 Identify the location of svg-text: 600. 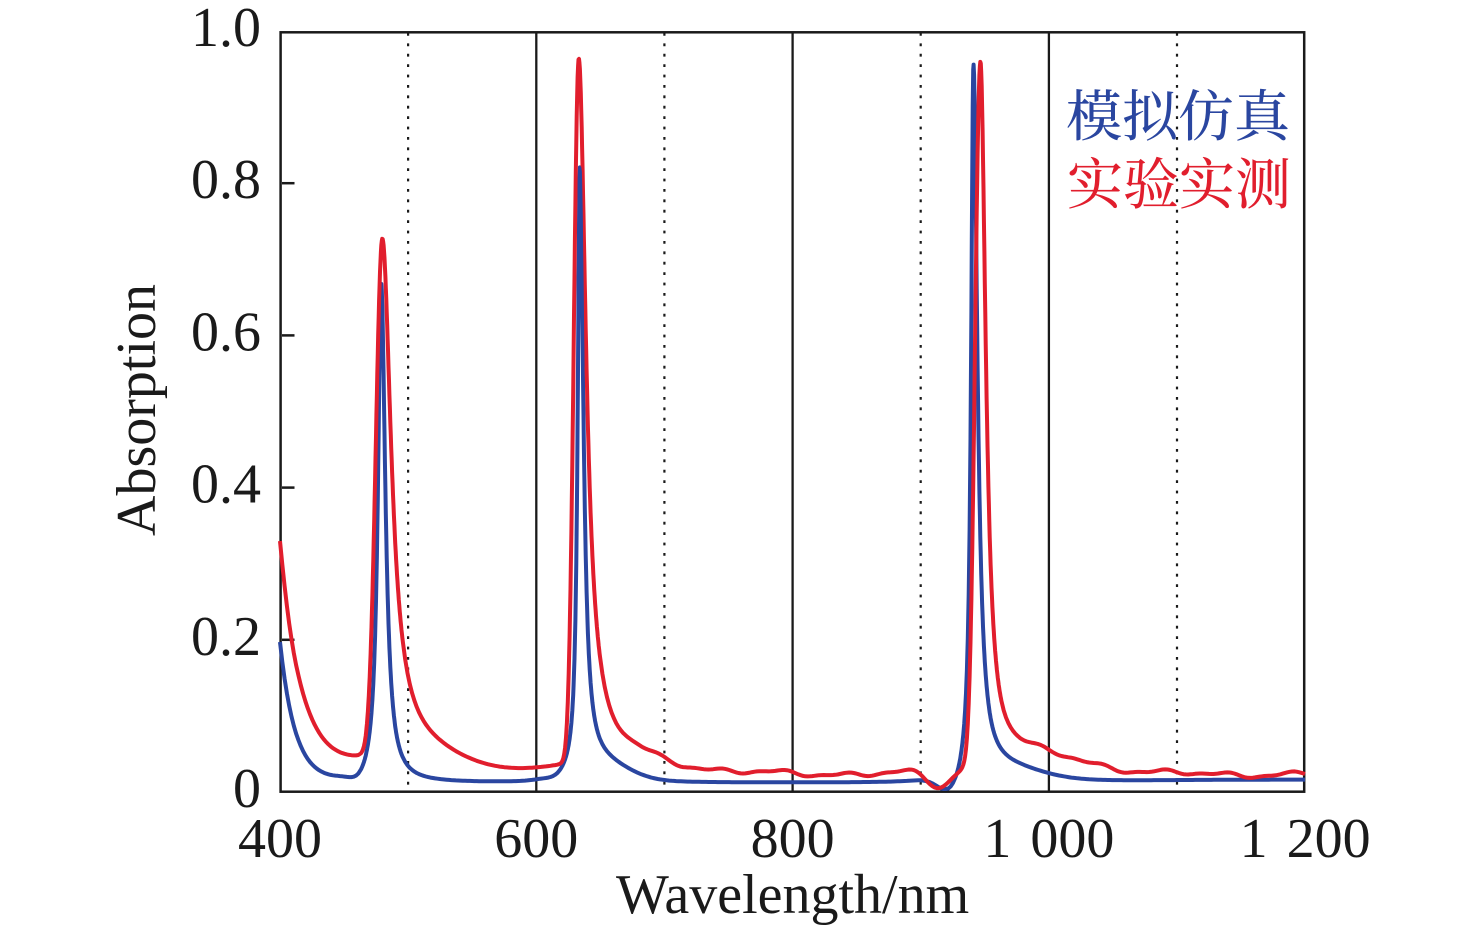
(536, 839).